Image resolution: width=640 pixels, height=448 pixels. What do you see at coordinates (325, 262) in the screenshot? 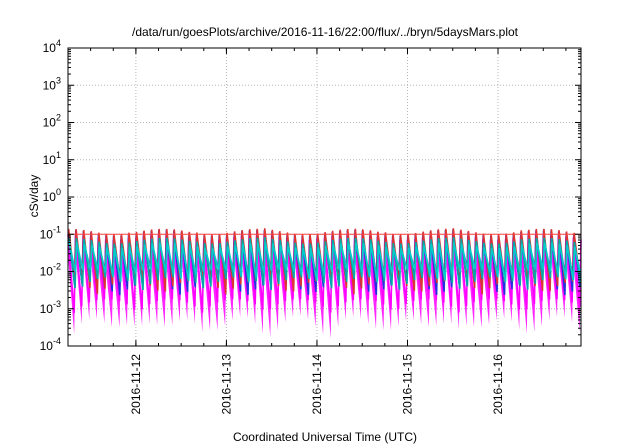
I see `series-line` at bounding box center [325, 262].